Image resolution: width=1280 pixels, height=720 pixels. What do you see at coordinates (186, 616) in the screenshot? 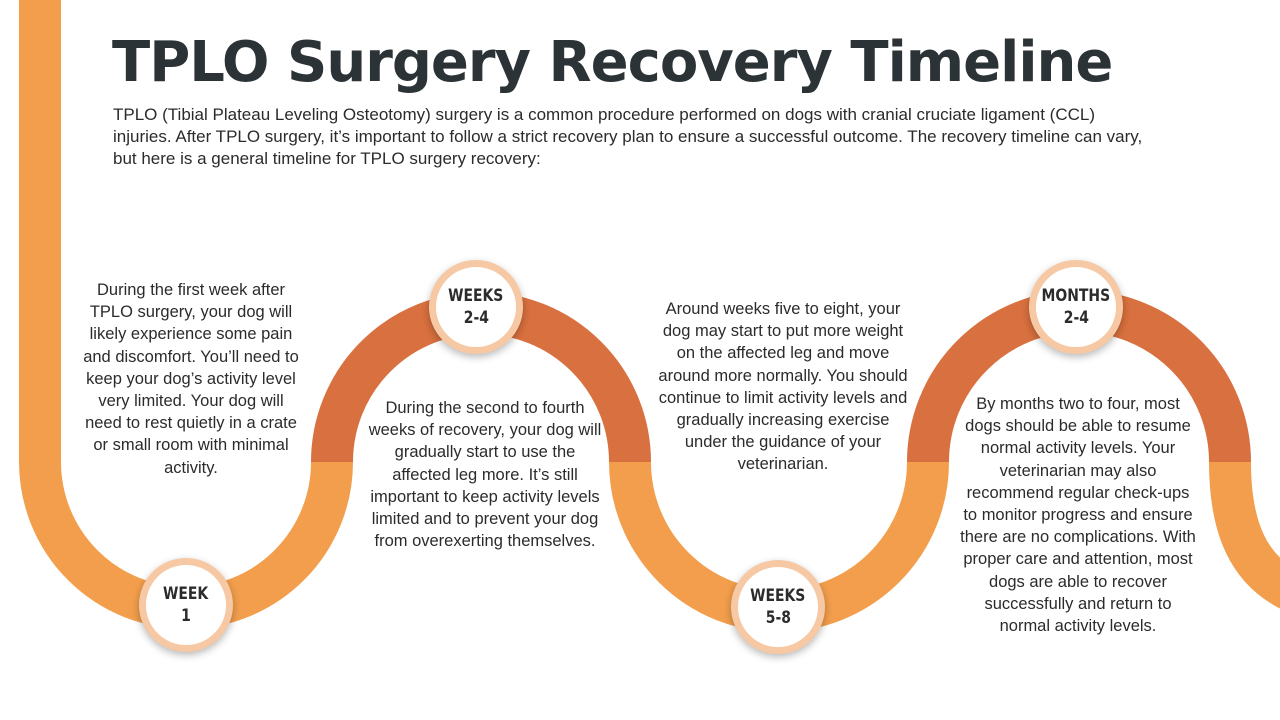
I see `step-week-1-badge-value: 1` at bounding box center [186, 616].